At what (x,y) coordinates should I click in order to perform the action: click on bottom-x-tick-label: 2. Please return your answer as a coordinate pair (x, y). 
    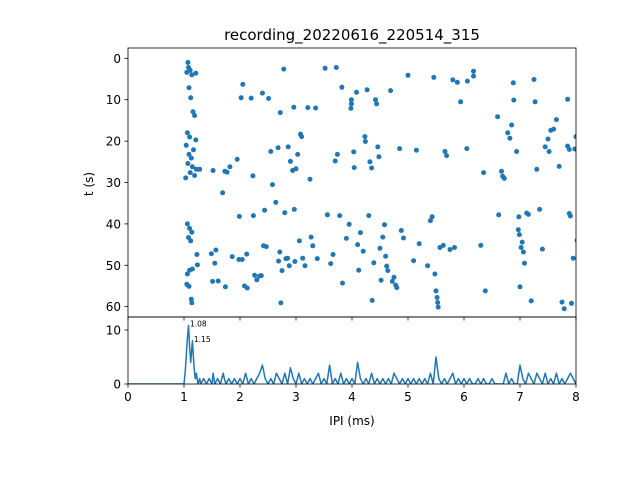
    Looking at the image, I should click on (240, 397).